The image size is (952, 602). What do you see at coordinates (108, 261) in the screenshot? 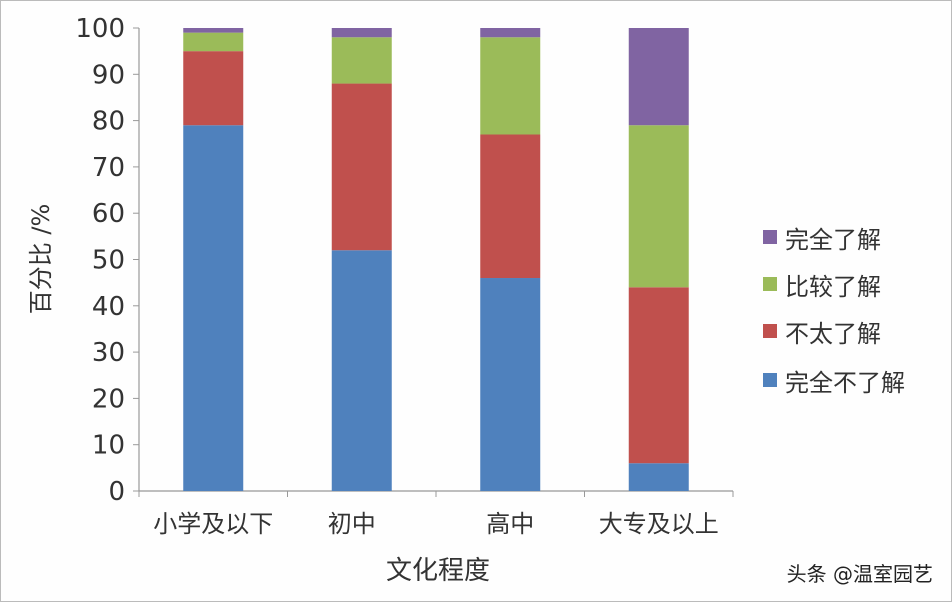
I see `y-tick-label: 50` at bounding box center [108, 261].